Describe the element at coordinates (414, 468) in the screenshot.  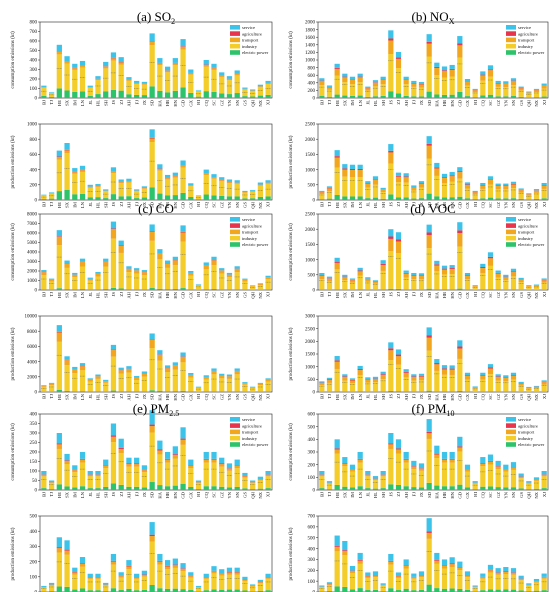
I see `bar-FJ-transport` at that location.